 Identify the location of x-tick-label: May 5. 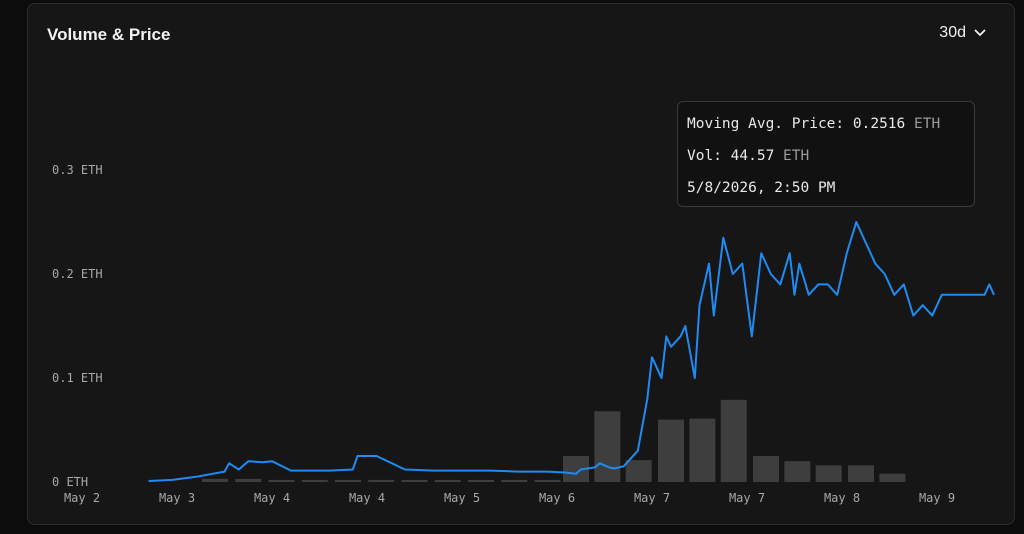
(462, 498).